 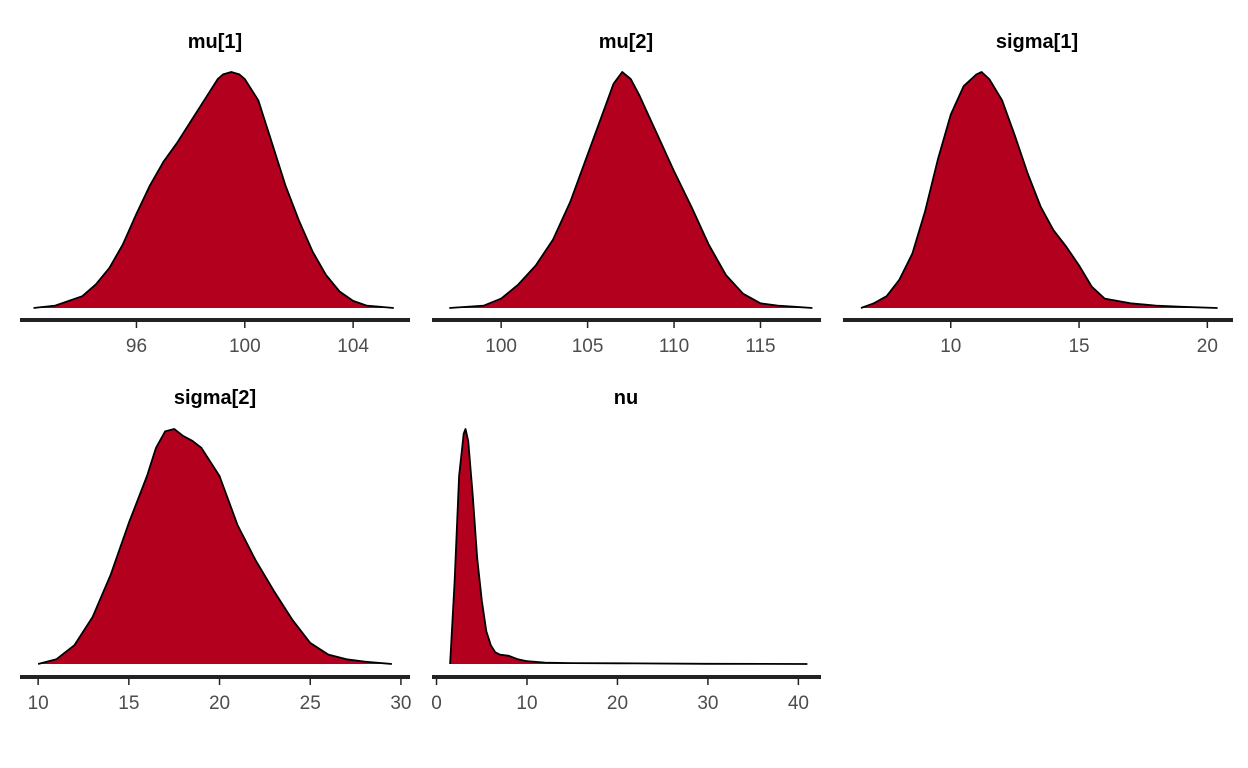 I want to click on panel-title-mu1: mu[1], so click(x=215, y=42).